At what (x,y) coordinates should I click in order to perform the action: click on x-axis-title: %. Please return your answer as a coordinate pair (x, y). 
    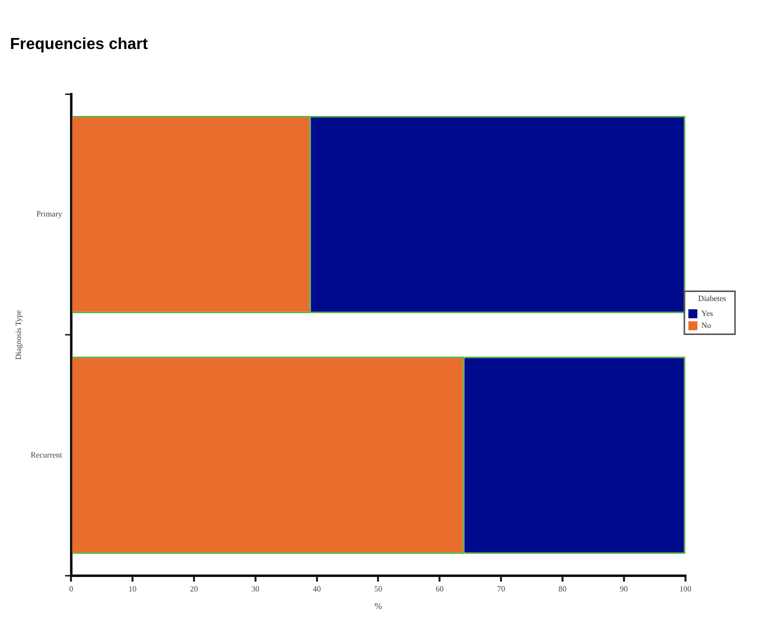
    Looking at the image, I should click on (378, 605).